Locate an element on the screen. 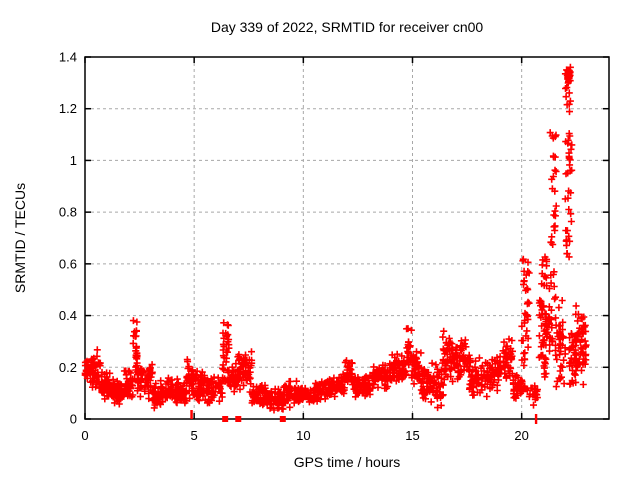 The width and height of the screenshot is (640, 480). zero-value-bar-marker is located at coordinates (536, 419).